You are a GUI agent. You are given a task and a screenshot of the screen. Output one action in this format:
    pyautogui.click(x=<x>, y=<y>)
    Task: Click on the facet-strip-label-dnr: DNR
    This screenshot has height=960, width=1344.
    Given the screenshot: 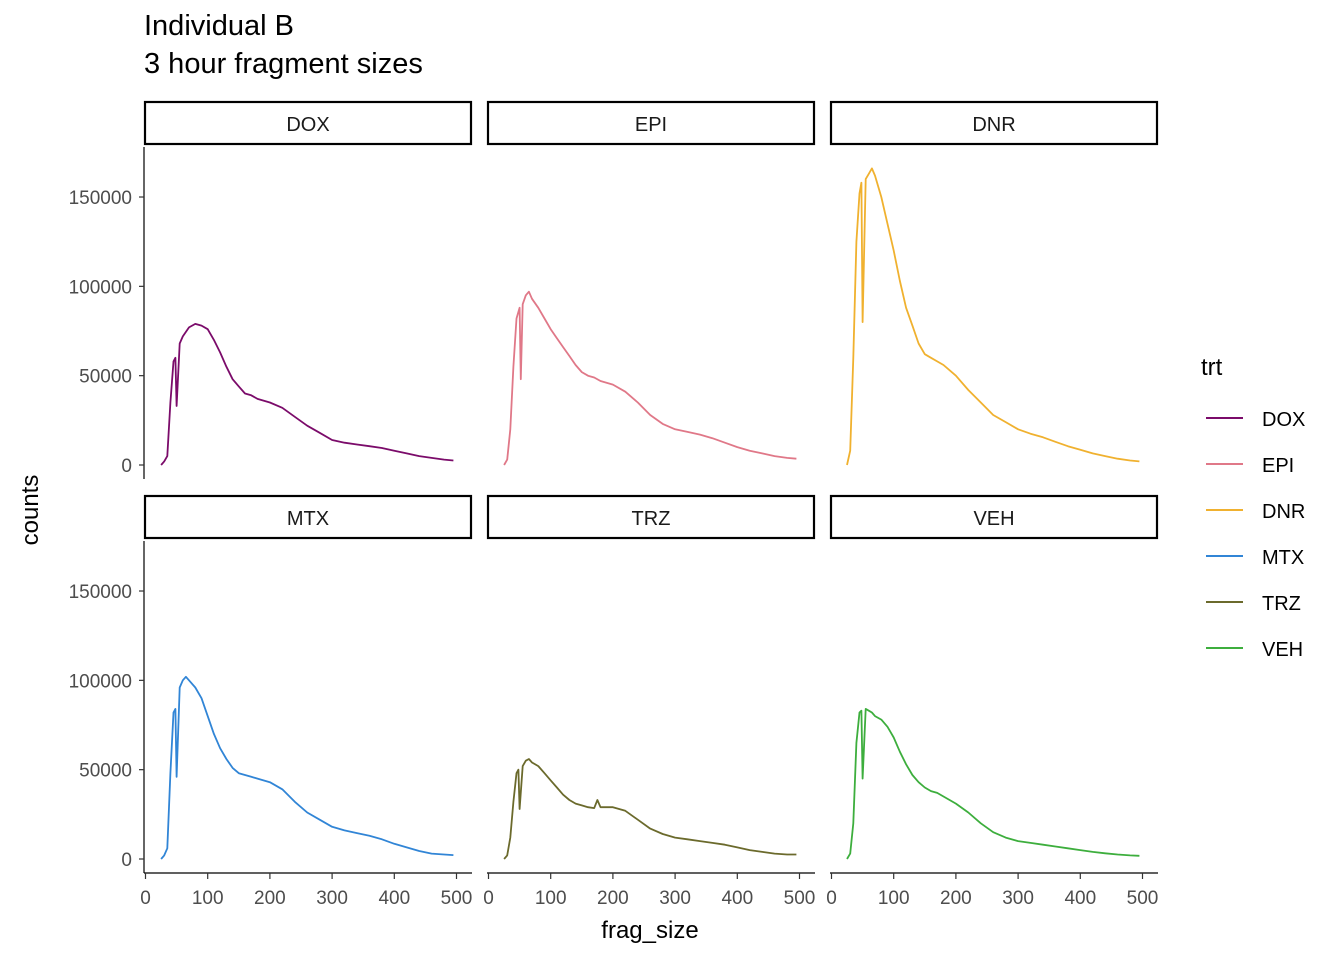 What is the action you would take?
    pyautogui.click(x=993, y=125)
    